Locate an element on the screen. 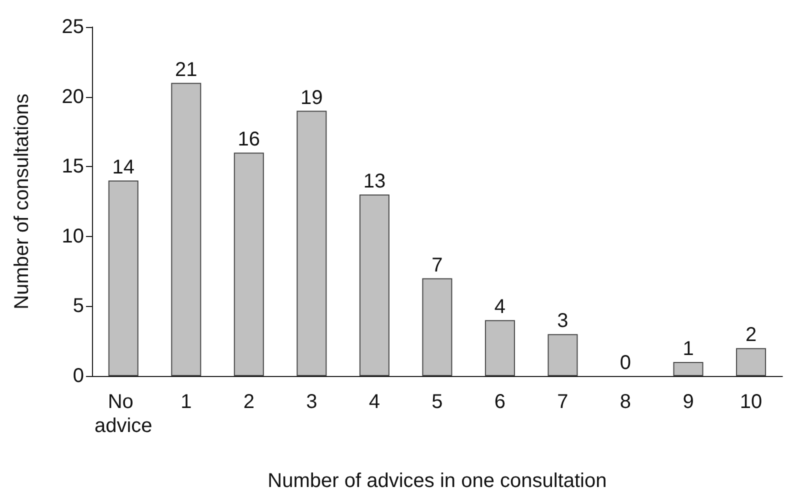 The height and width of the screenshot is (499, 789). x-tick-label: 5 is located at coordinates (437, 402).